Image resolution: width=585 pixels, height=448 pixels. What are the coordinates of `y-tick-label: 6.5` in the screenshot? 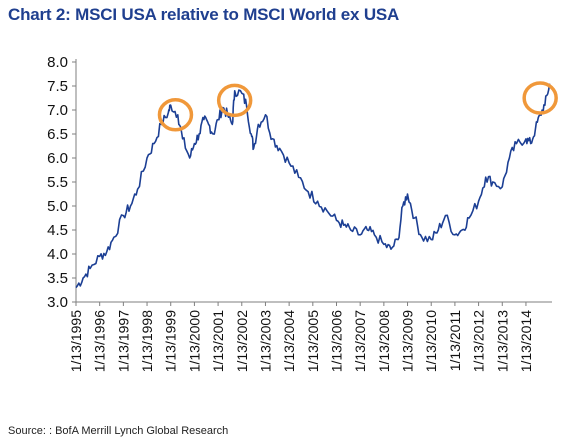 It's located at (57, 134).